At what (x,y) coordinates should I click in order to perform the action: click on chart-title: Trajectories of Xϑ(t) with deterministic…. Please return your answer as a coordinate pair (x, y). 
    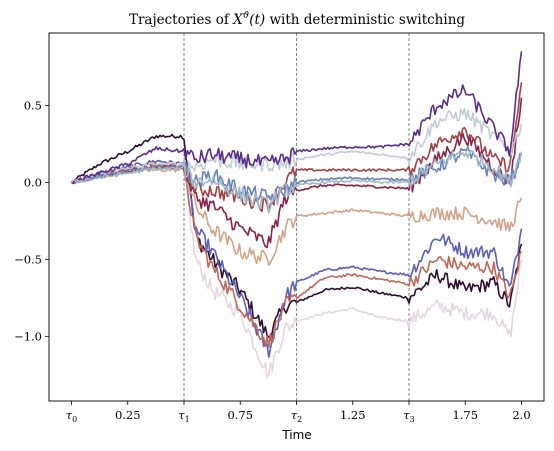
    Looking at the image, I should click on (297, 19).